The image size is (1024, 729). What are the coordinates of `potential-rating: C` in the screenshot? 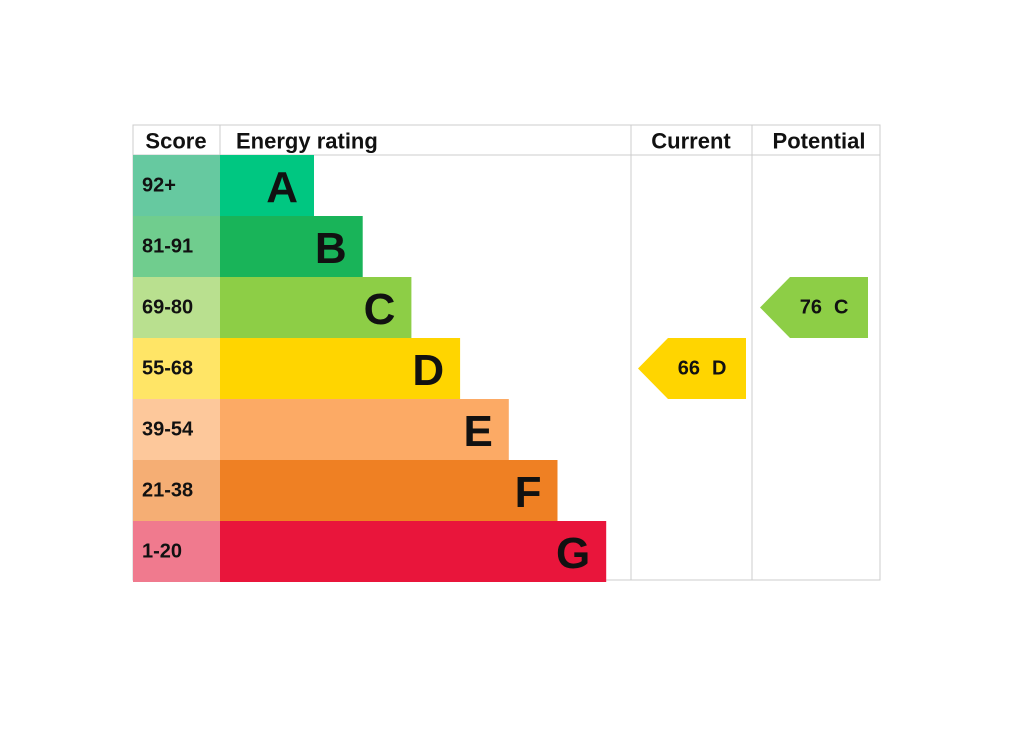 It's located at (841, 308).